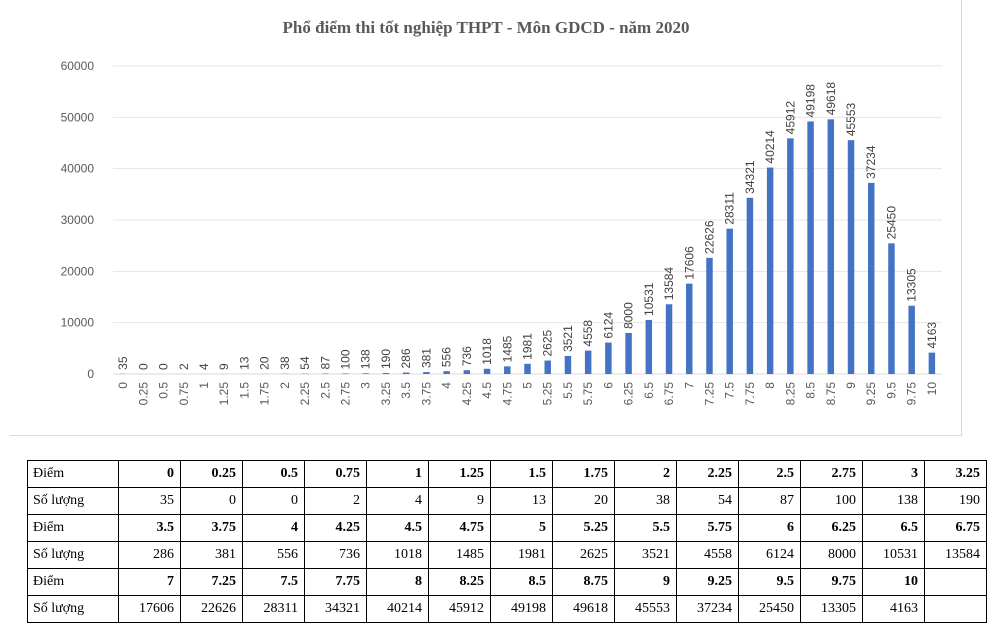 The width and height of the screenshot is (1000, 630). What do you see at coordinates (871, 162) in the screenshot?
I see `data-label: 37234` at bounding box center [871, 162].